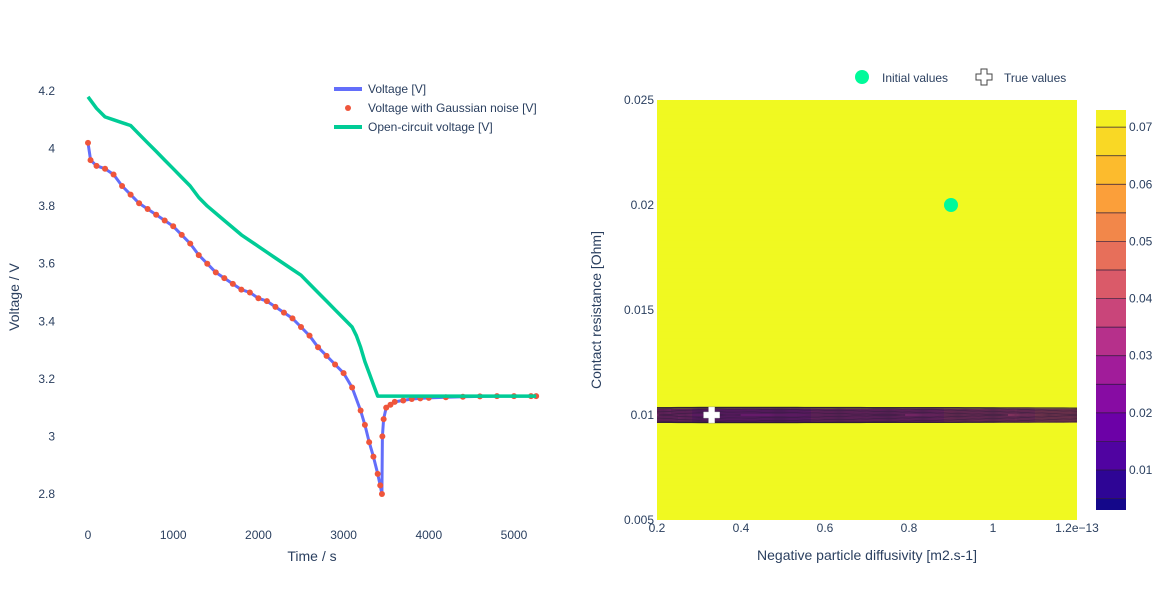 The height and width of the screenshot is (600, 1176). What do you see at coordinates (830, 311) in the screenshot?
I see `contour-markers` at bounding box center [830, 311].